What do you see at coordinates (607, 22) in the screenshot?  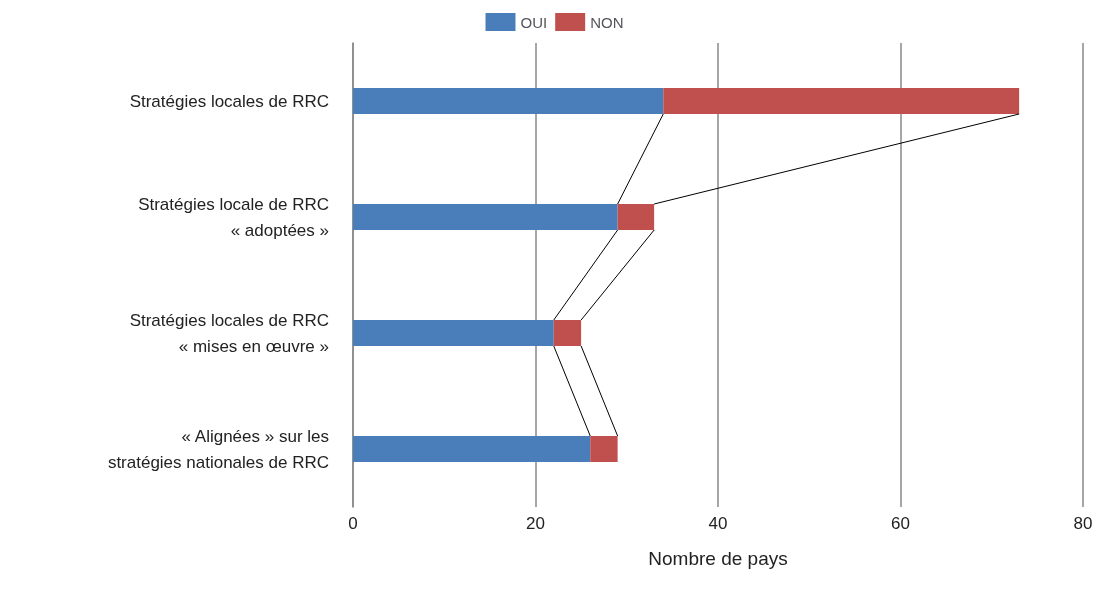 I see `legend-label: NON` at bounding box center [607, 22].